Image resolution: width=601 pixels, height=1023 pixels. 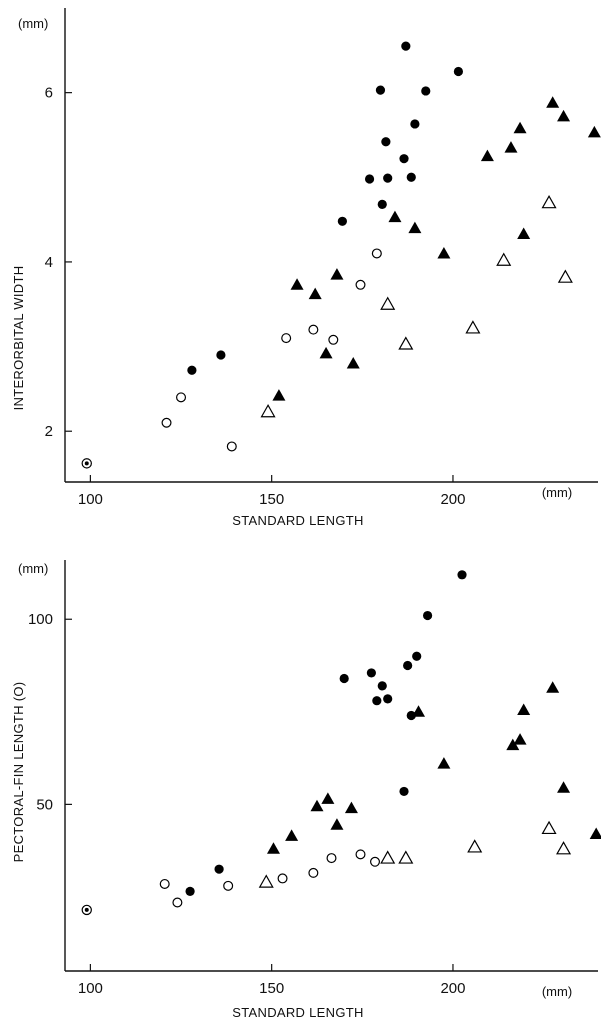 What do you see at coordinates (90, 499) in the screenshot?
I see `x-tick-label: 100` at bounding box center [90, 499].